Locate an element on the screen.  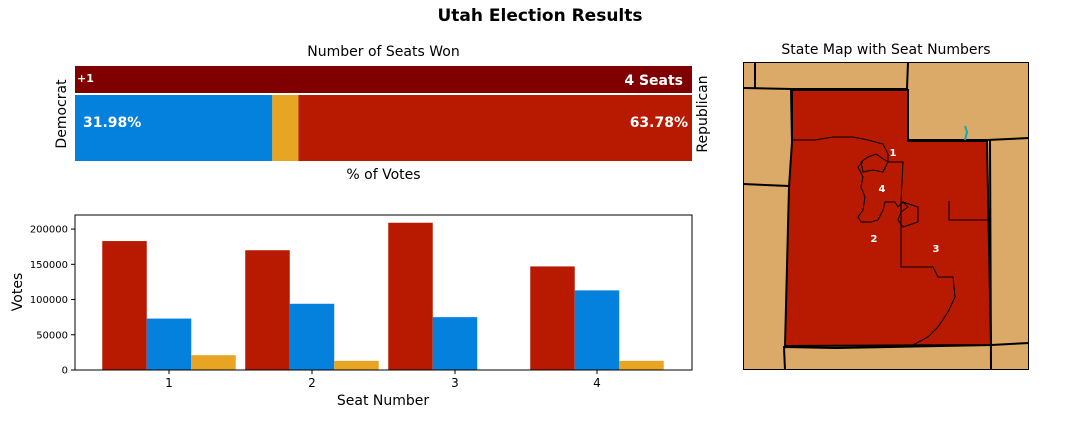
votes-pct-xlabel: % of Votes is located at coordinates (383, 175).